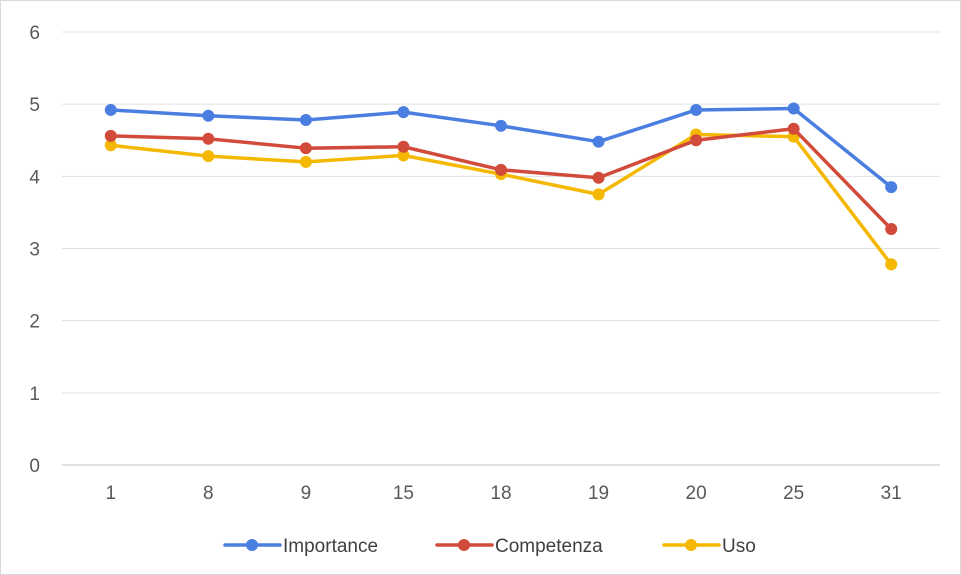  What do you see at coordinates (793, 493) in the screenshot?
I see `x-tick-label: 25` at bounding box center [793, 493].